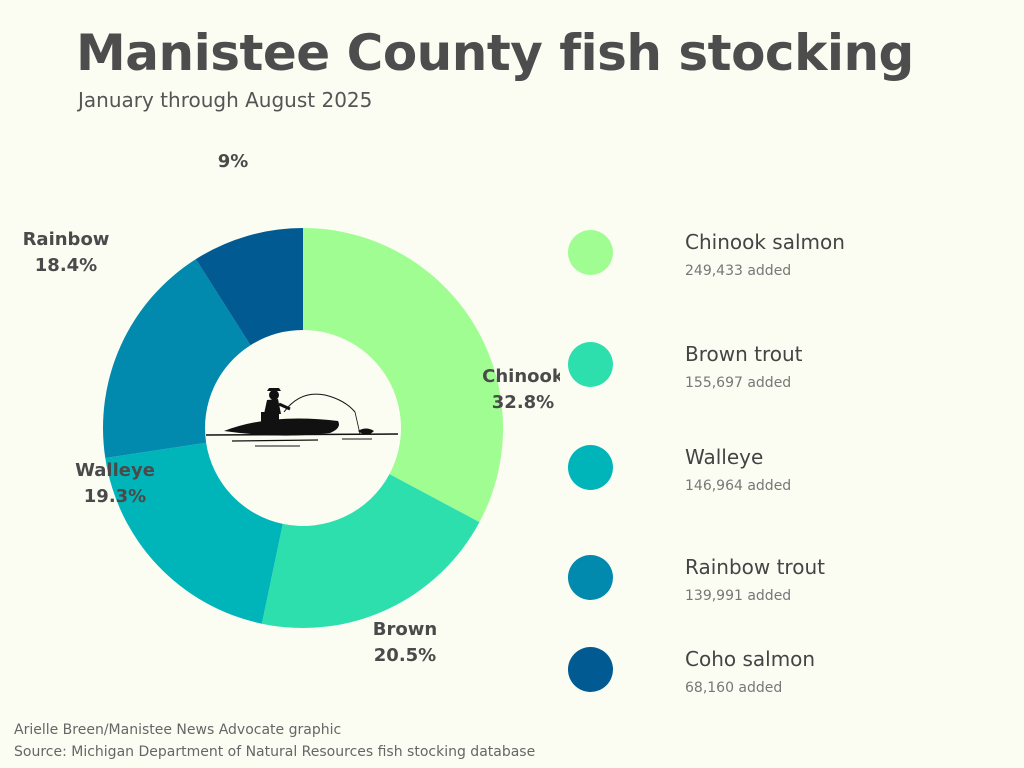 This screenshot has width=1024, height=768. I want to click on slice-pct-rainbow: 18.4%, so click(66, 265).